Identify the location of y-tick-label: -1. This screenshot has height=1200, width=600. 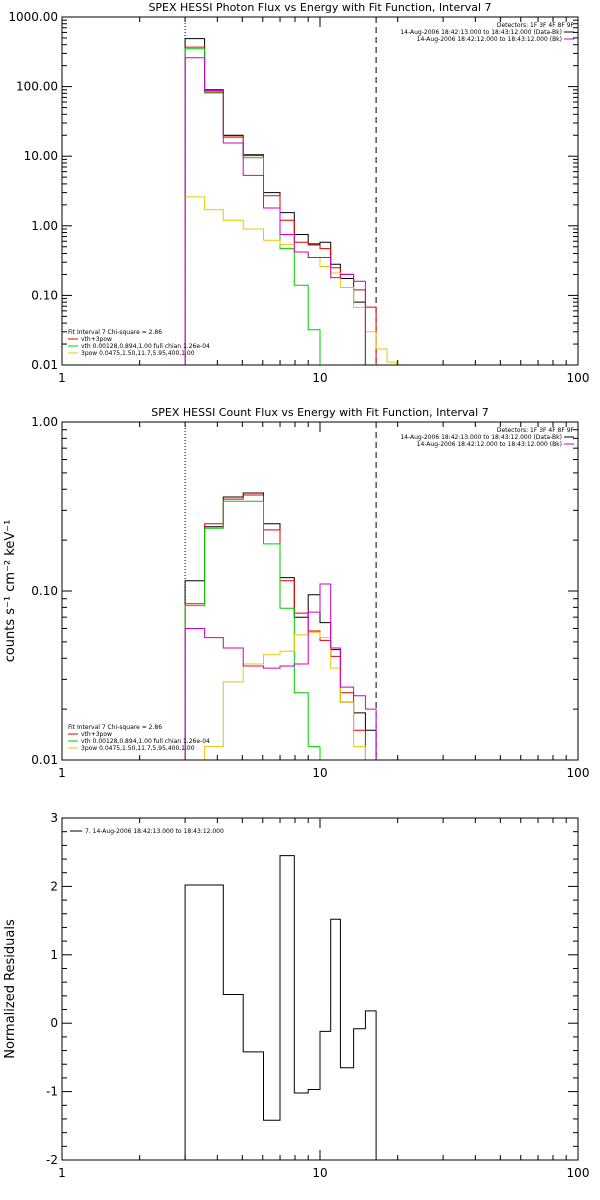
(52, 1092).